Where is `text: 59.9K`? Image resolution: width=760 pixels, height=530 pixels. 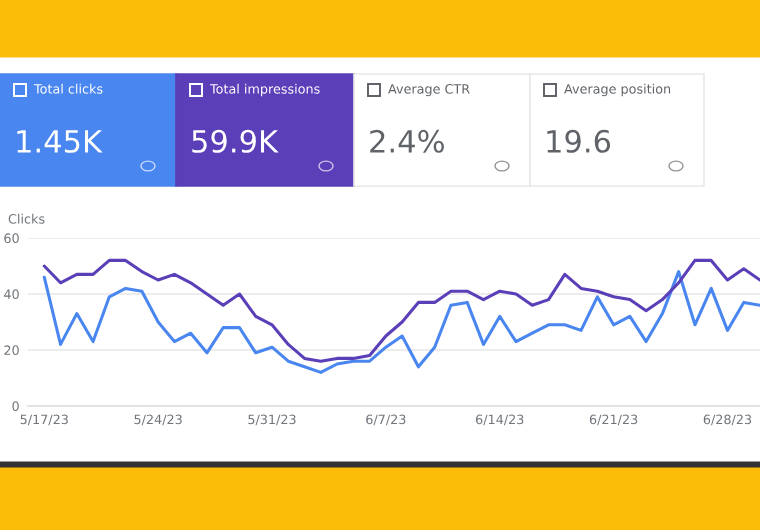 text: 59.9K is located at coordinates (235, 141).